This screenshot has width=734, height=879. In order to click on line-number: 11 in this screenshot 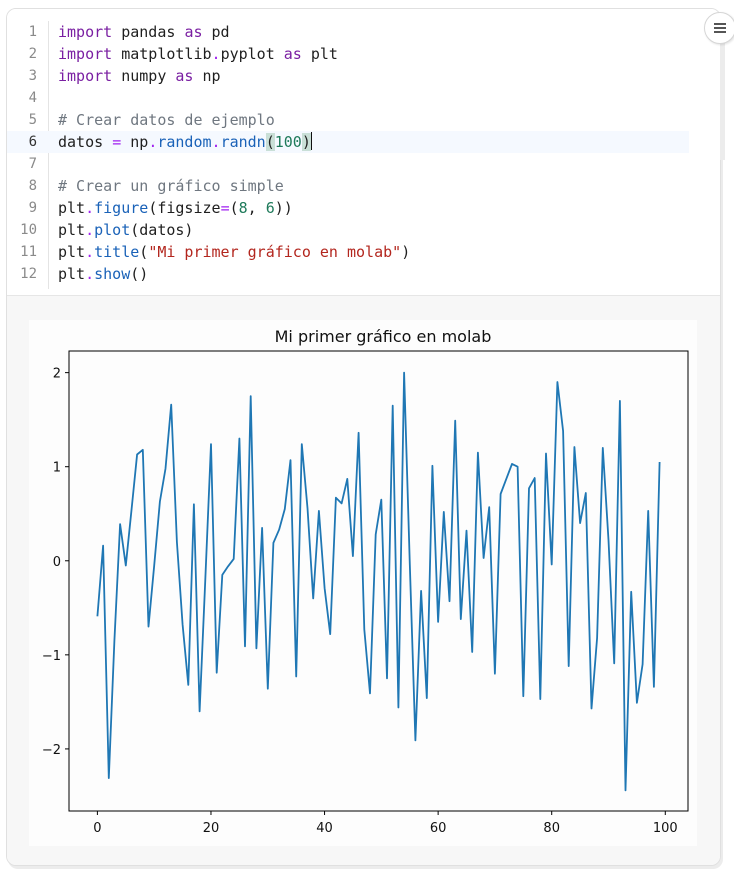, I will do `click(28, 252)`.